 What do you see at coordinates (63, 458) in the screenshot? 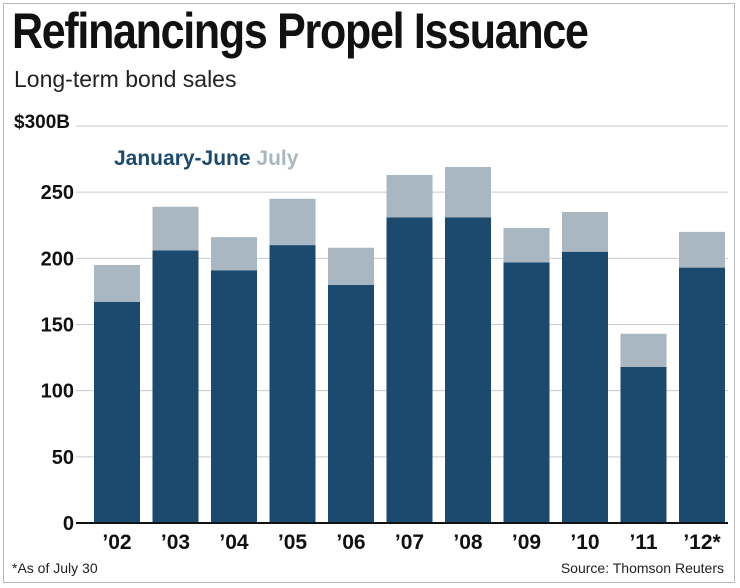
I see `y-tick-label: 50` at bounding box center [63, 458].